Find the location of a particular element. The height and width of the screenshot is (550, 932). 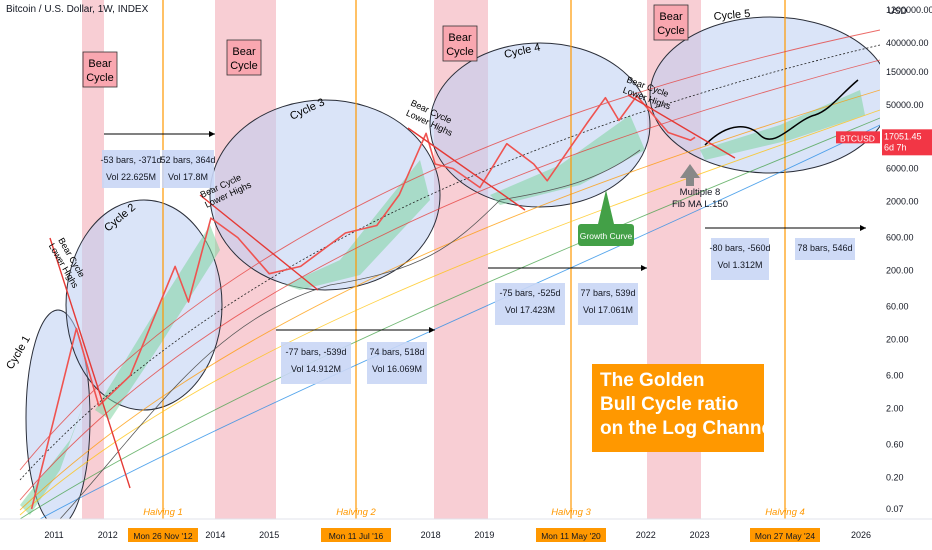

halving-date-label: Mon 27 May '24 is located at coordinates (785, 536).